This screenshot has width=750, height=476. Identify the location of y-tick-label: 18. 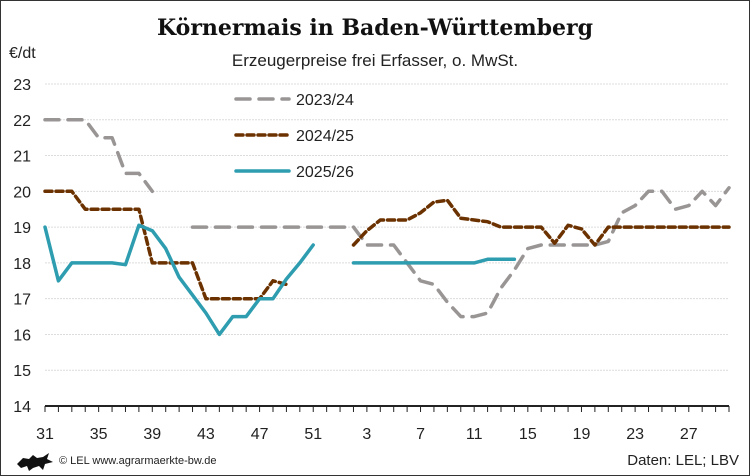
(22, 264).